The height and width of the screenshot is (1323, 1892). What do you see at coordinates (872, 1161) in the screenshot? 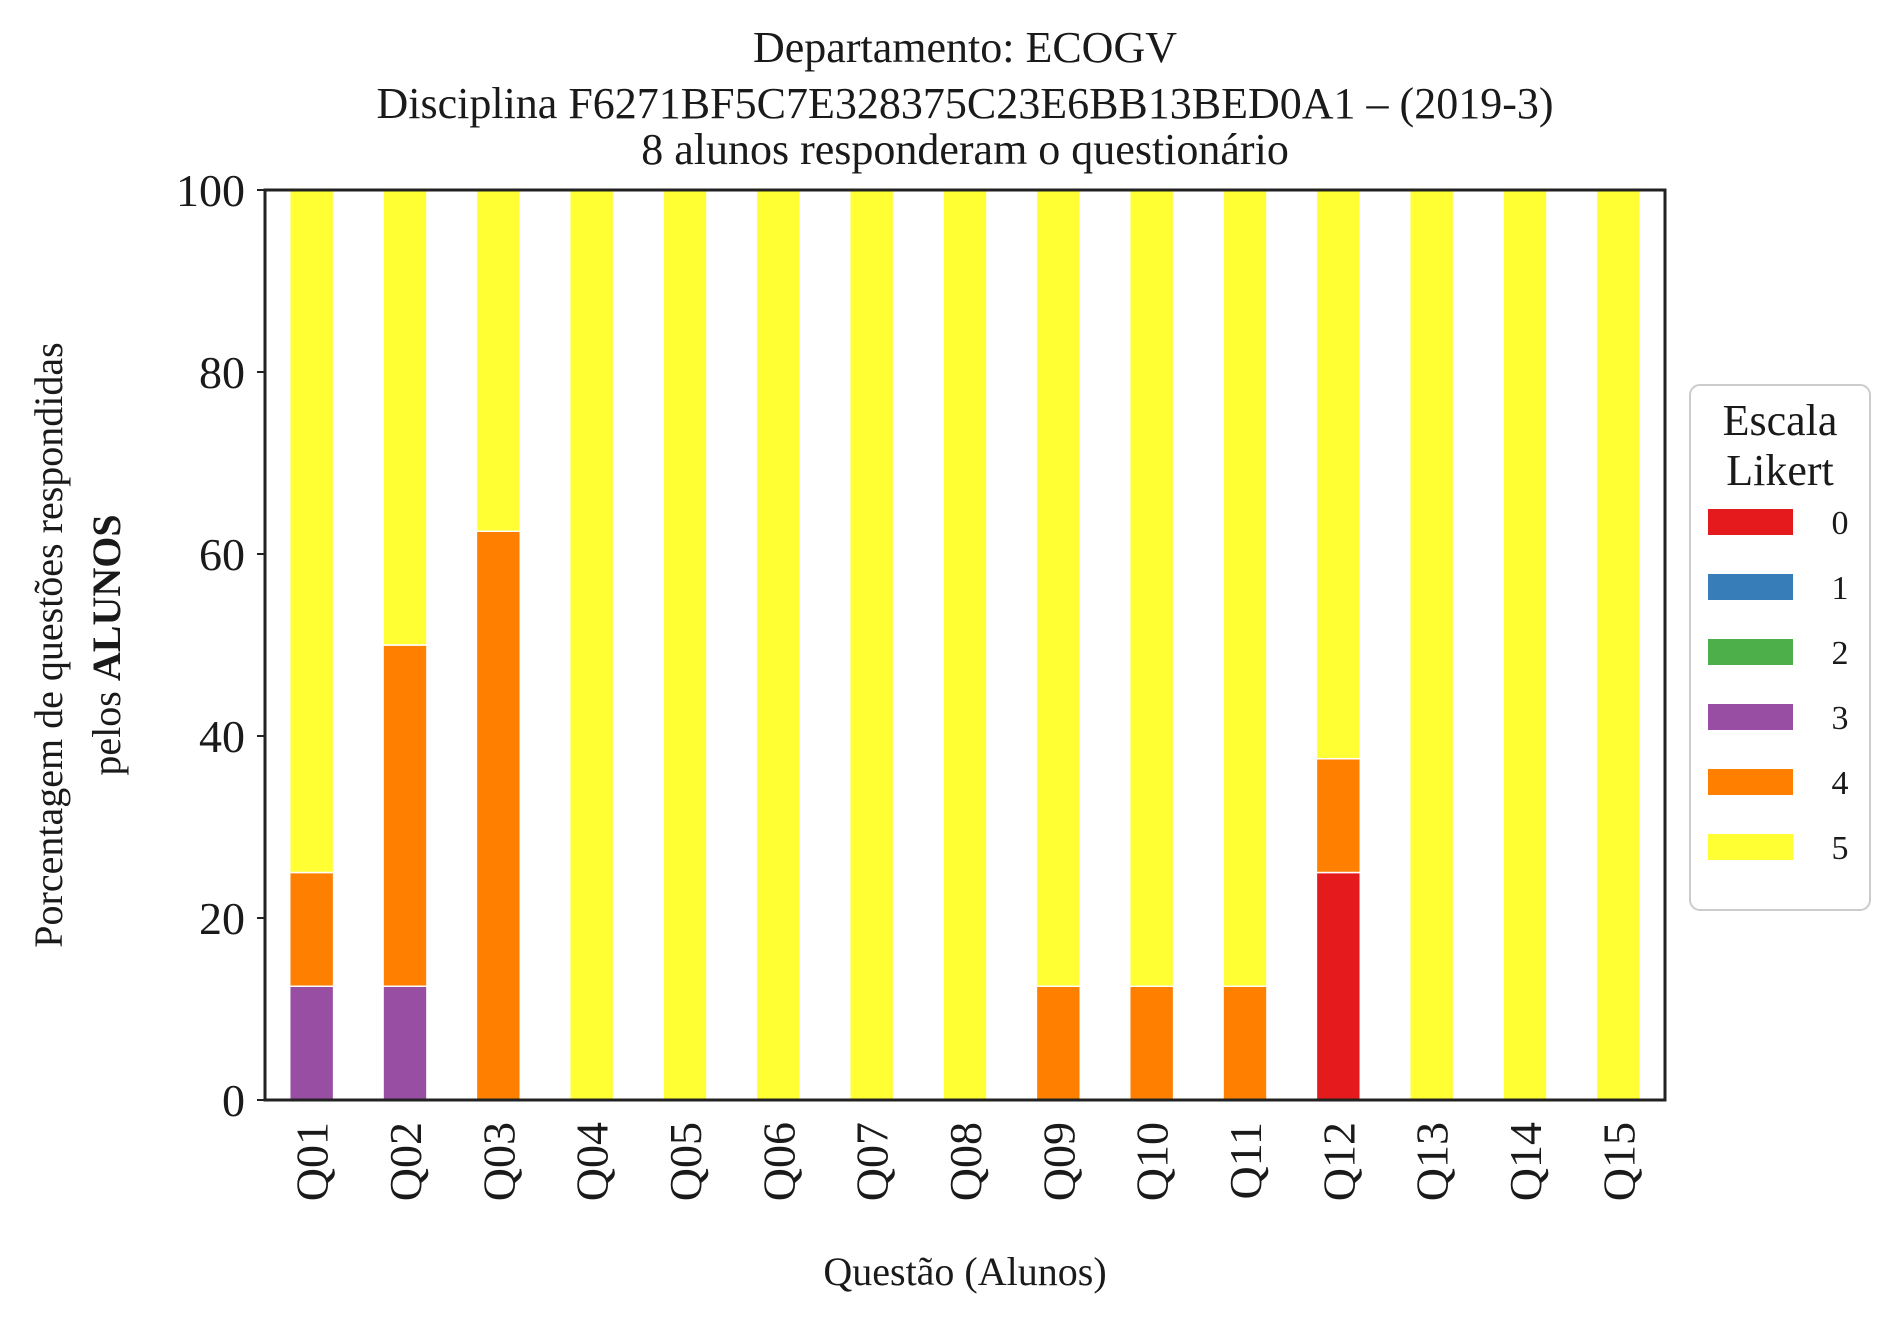
I see `x-tick-label-q07: Q07` at bounding box center [872, 1161].